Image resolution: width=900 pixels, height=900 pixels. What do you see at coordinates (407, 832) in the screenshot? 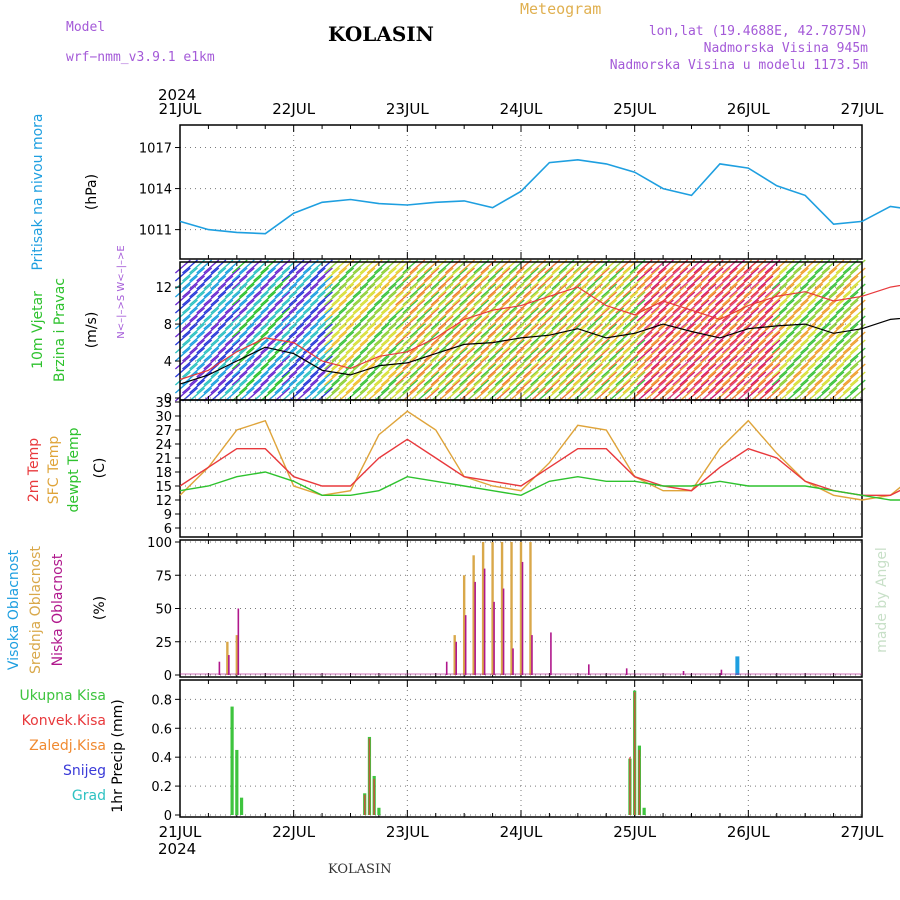
I see `x-day-label-bottom: 23JUL` at bounding box center [407, 832].